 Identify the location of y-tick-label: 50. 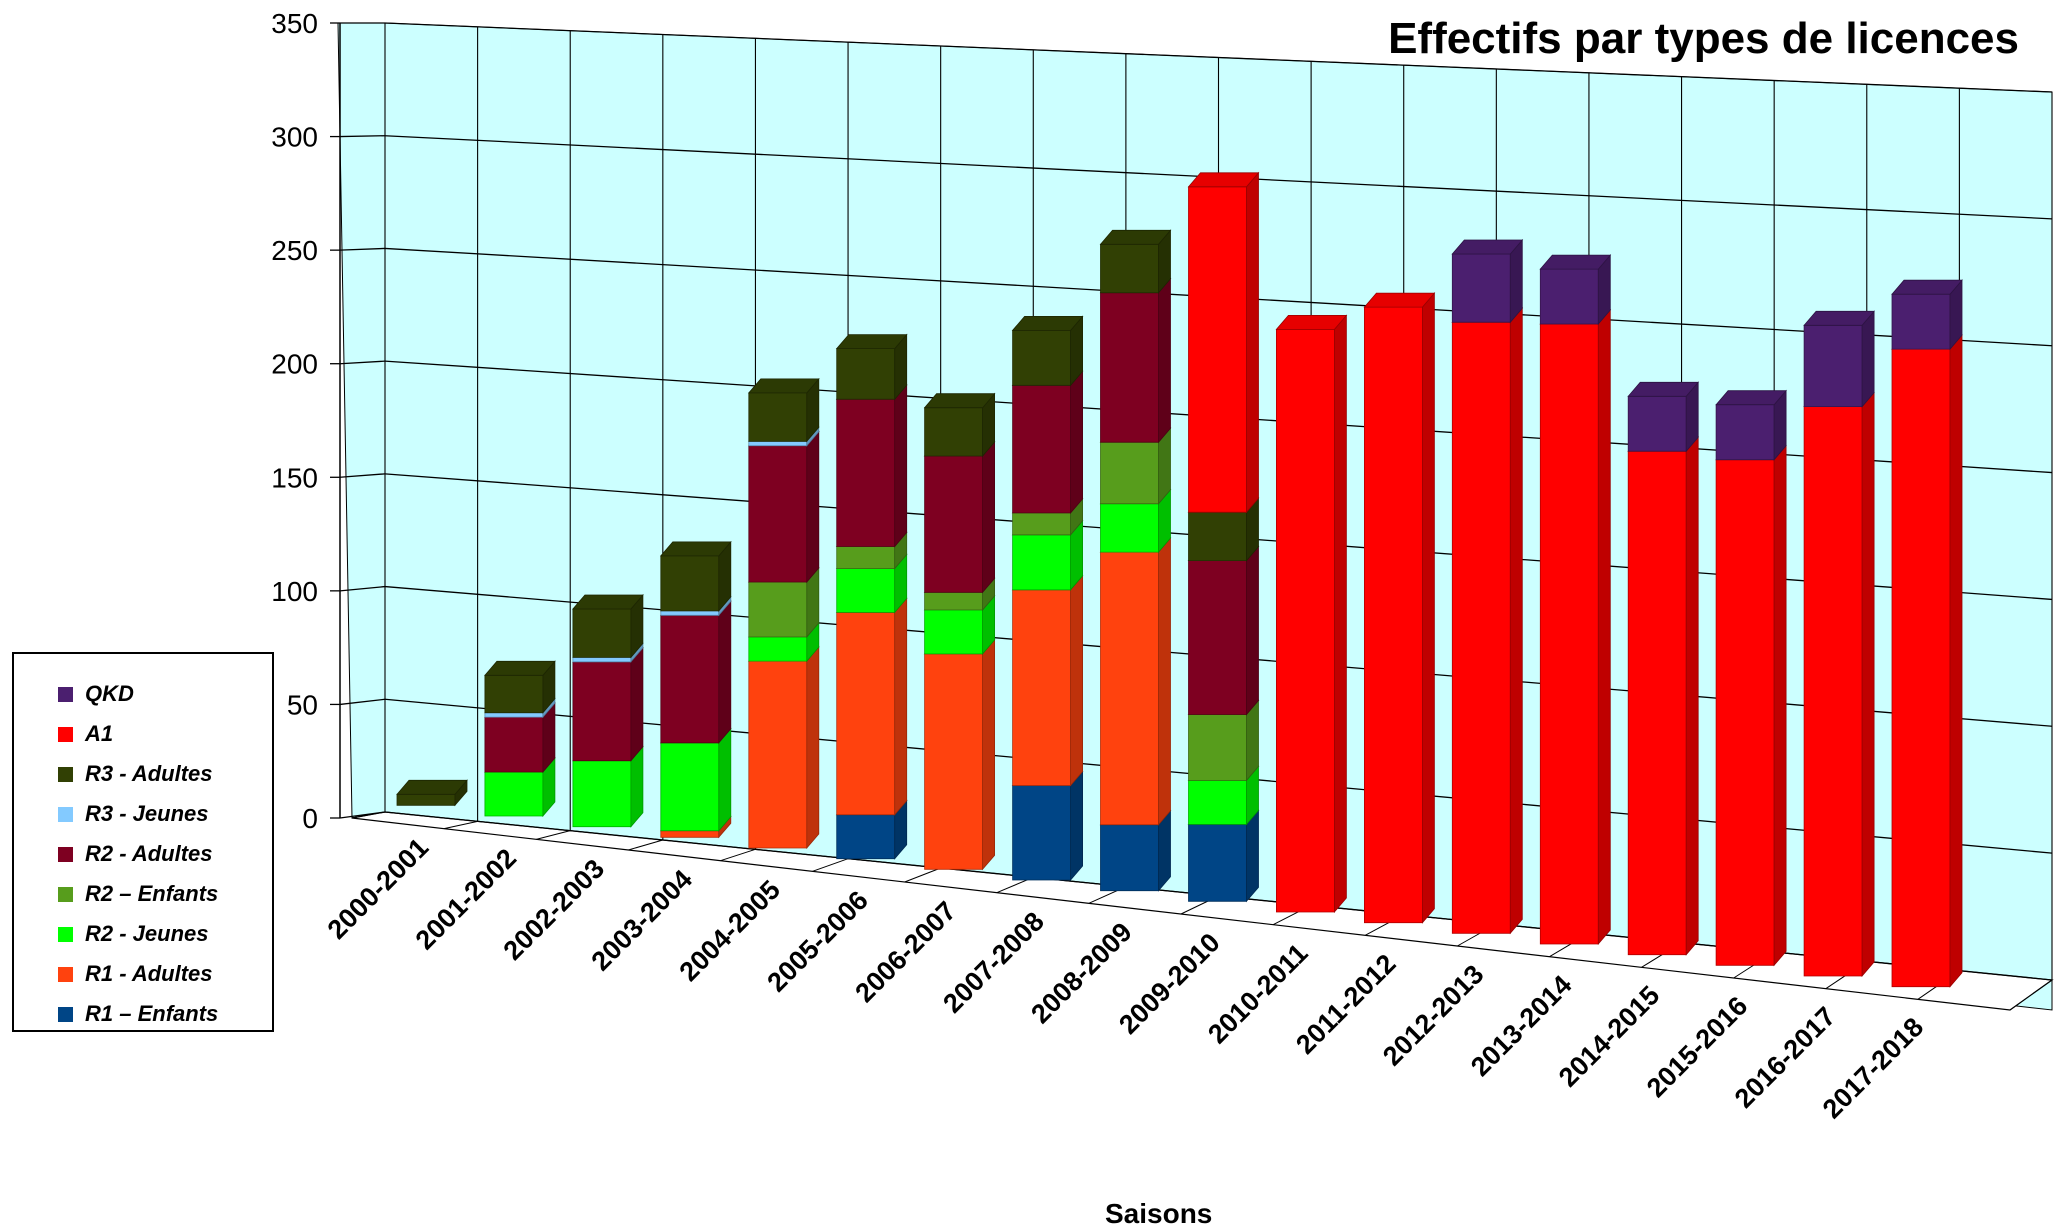
(302, 704).